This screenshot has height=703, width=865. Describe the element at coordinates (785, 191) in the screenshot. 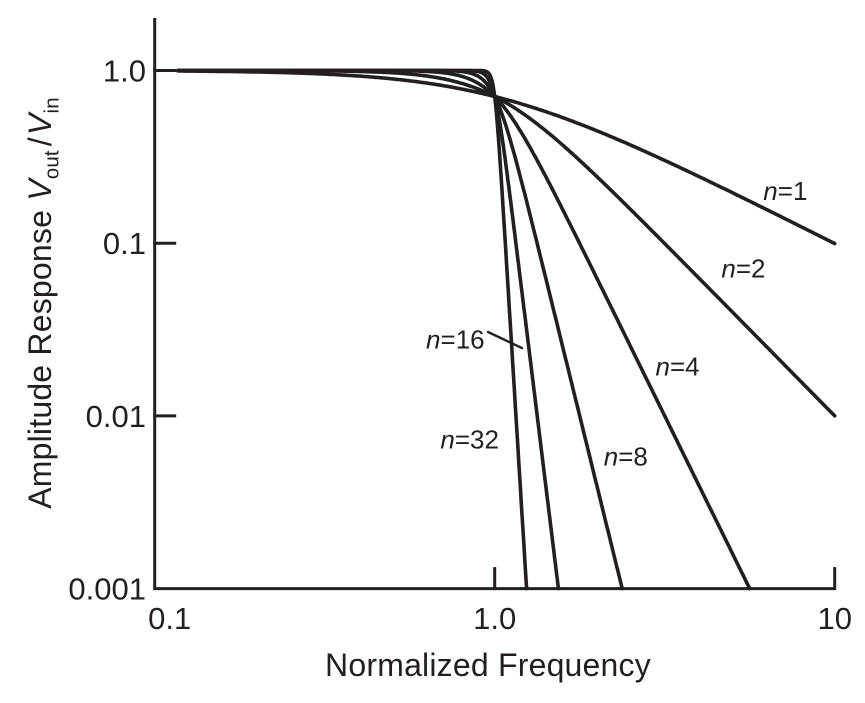

I see `curve-label-n=1: n=1` at that location.